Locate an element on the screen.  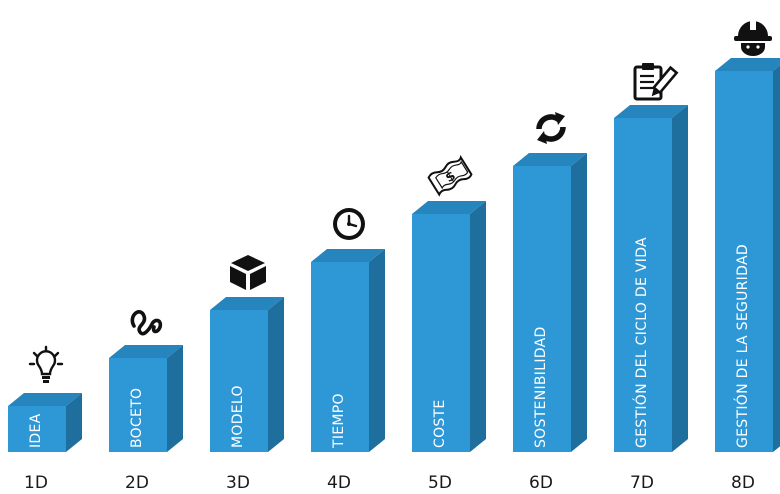
bar-label: TIEMPO is located at coordinates (339, 421).